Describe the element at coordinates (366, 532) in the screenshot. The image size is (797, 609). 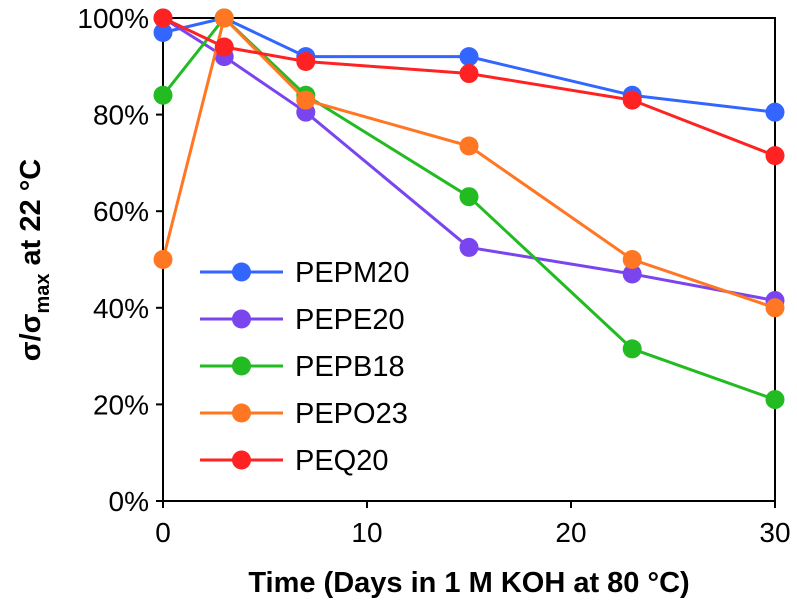
I see `x-tick-label: 10` at that location.